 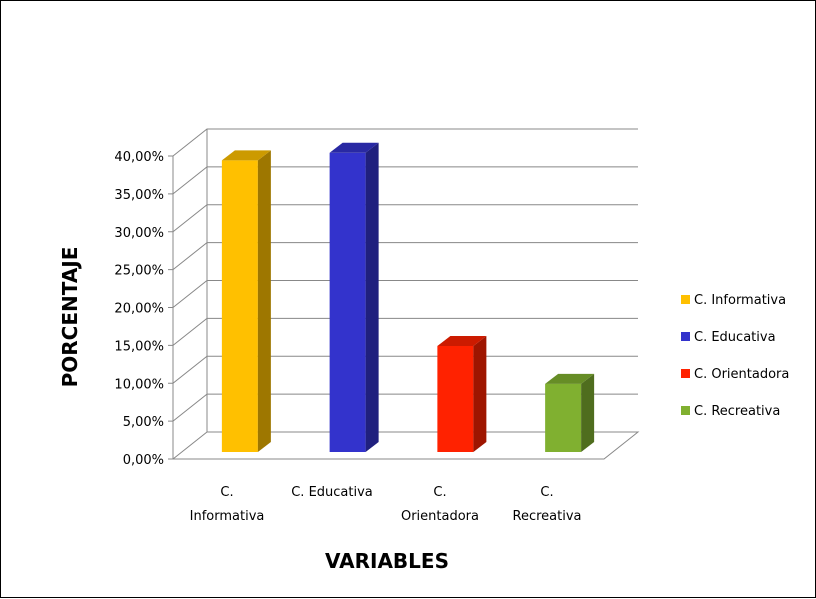 I want to click on y-tick-label: 25,00%, so click(x=139, y=271).